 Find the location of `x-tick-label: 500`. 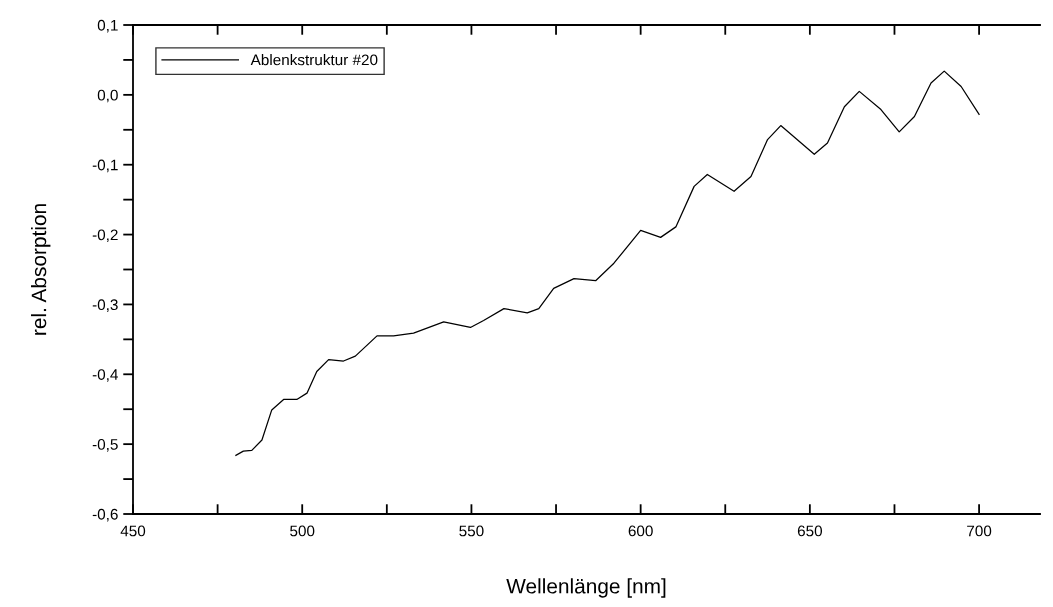

x-tick-label: 500 is located at coordinates (302, 531).